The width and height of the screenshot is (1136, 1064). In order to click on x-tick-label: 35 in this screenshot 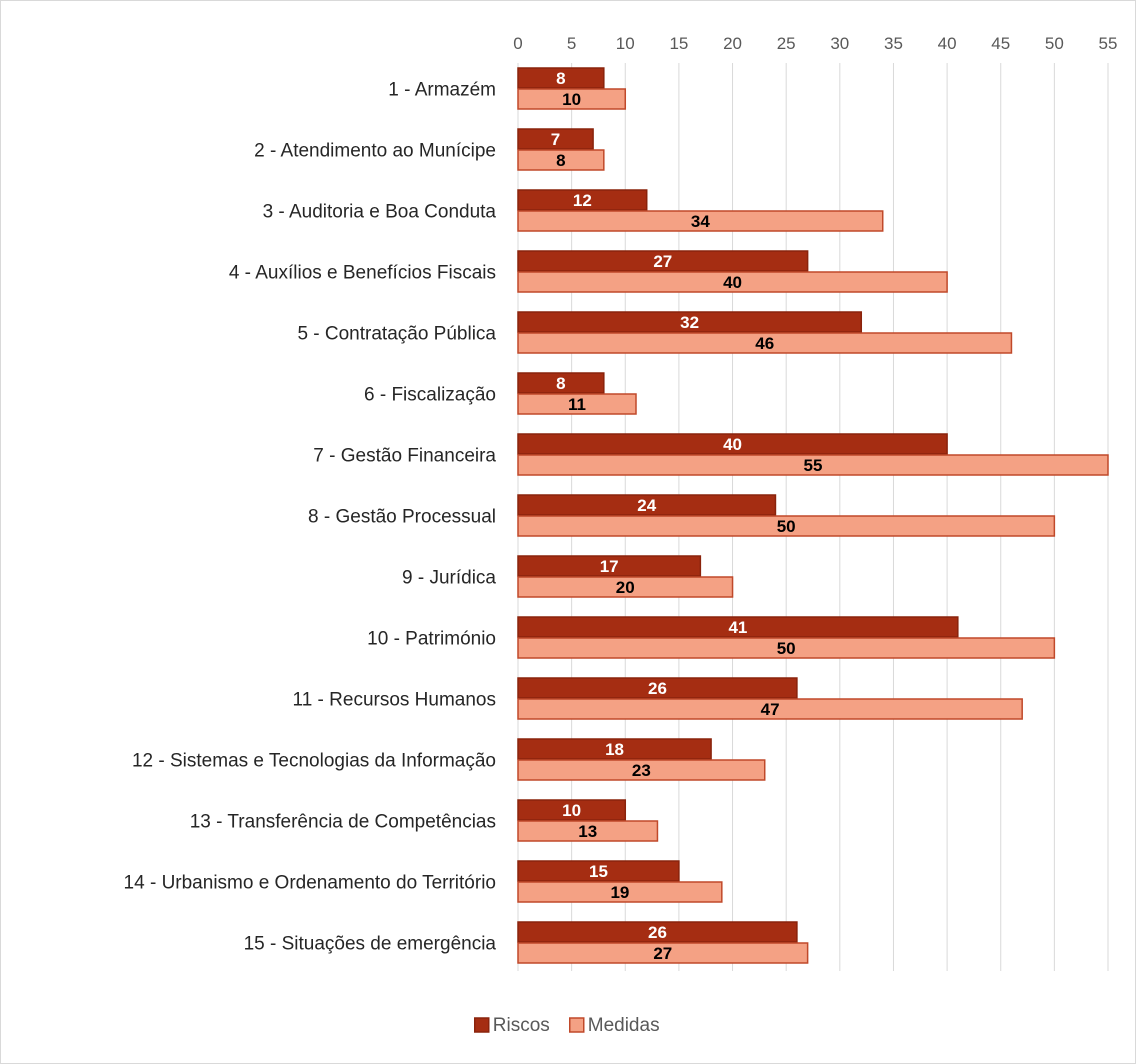, I will do `click(893, 43)`.